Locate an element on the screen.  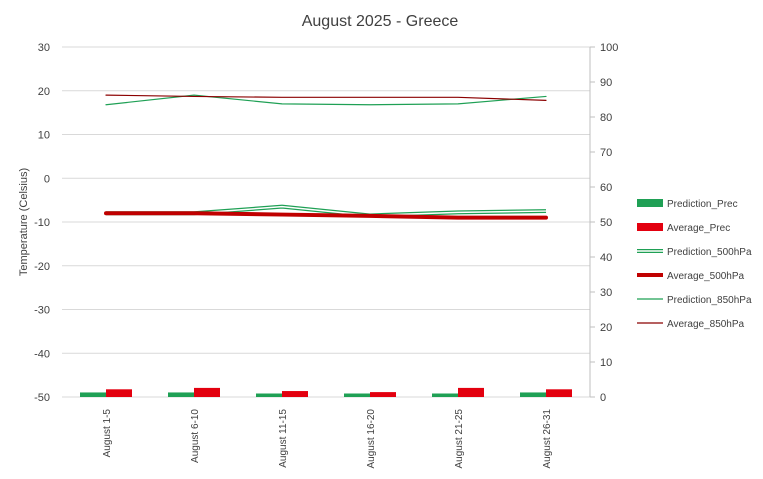
x-tick-label: August 21-25 is located at coordinates (459, 439).